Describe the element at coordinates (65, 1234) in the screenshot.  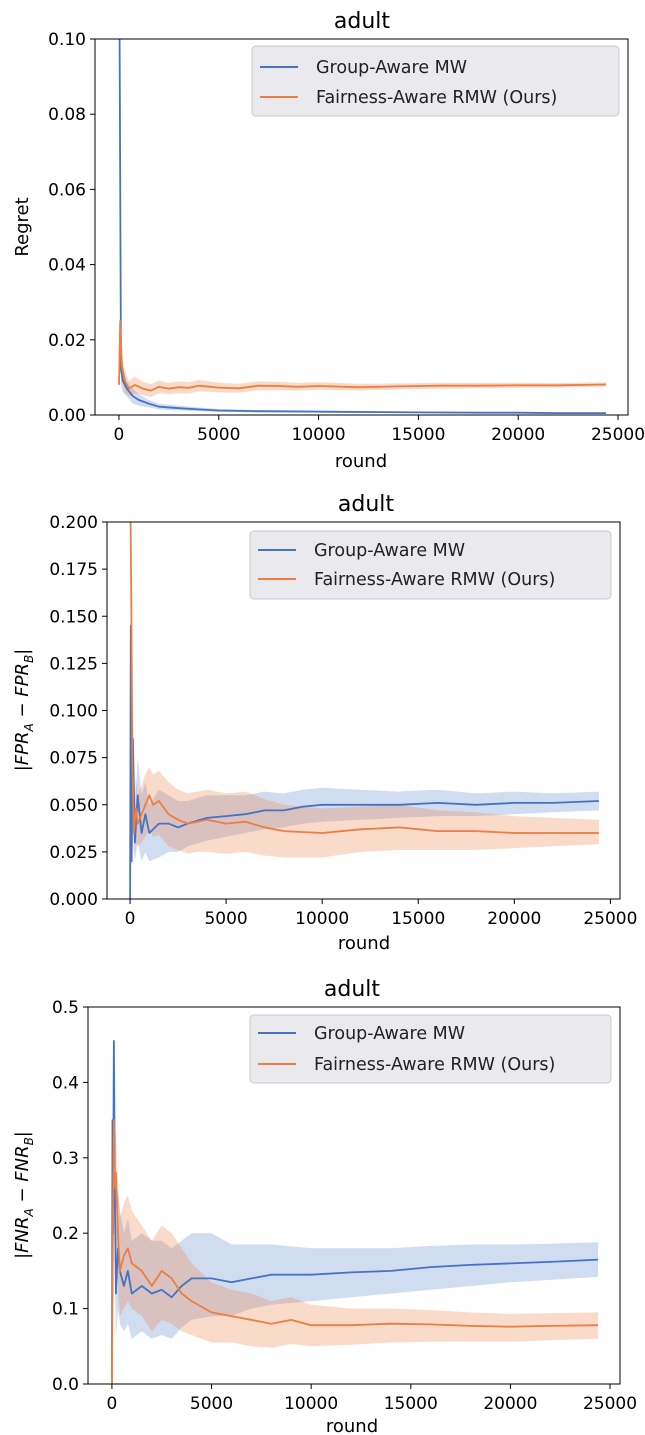
I see `y-tick-label: 0.2` at that location.